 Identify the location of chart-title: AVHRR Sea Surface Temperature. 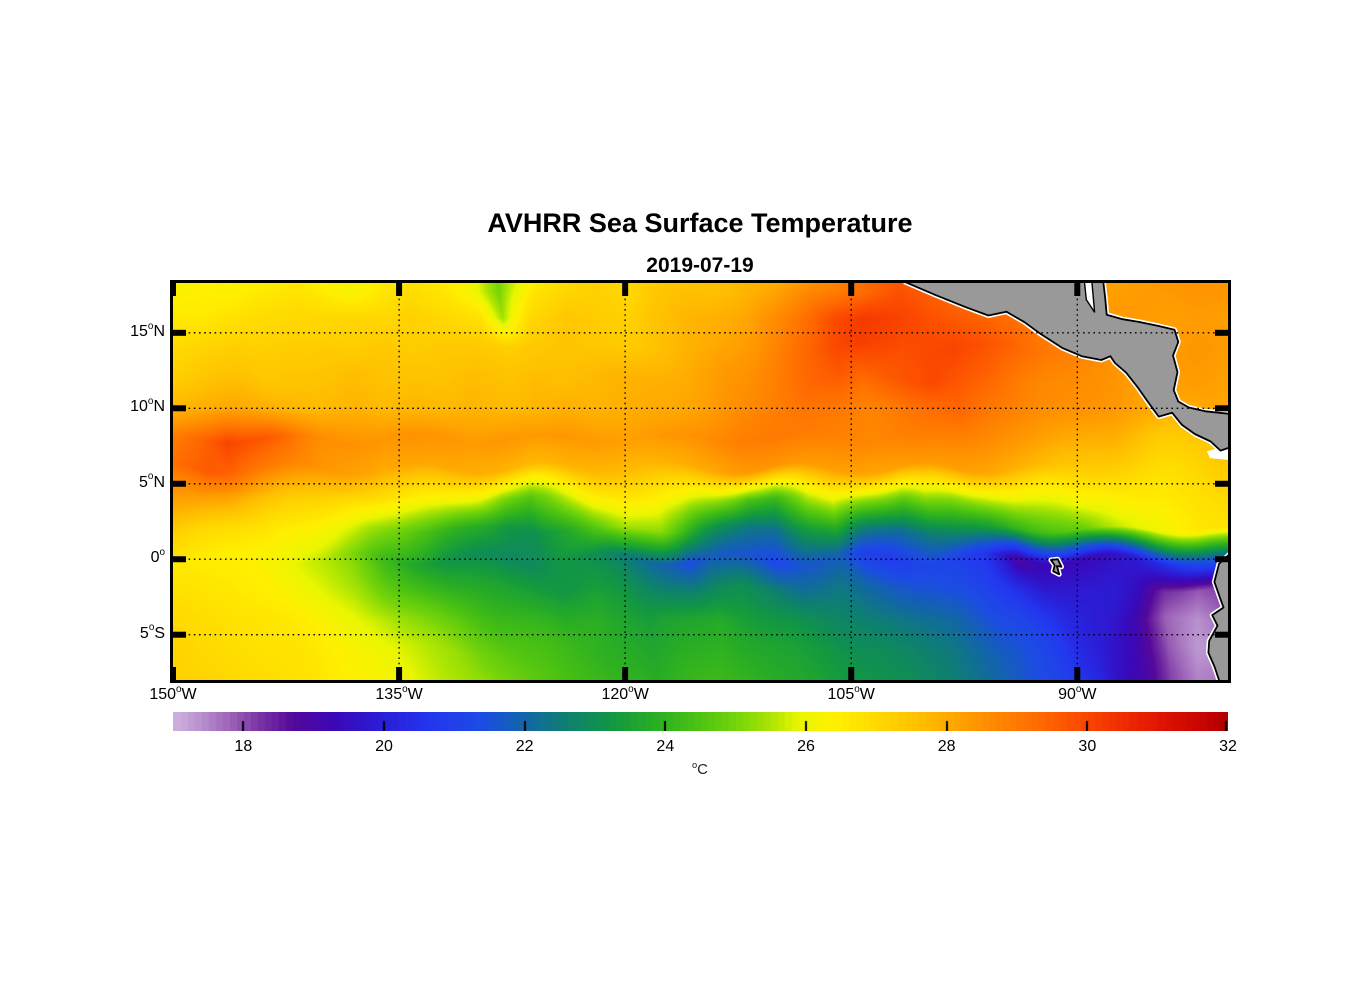
(700, 223).